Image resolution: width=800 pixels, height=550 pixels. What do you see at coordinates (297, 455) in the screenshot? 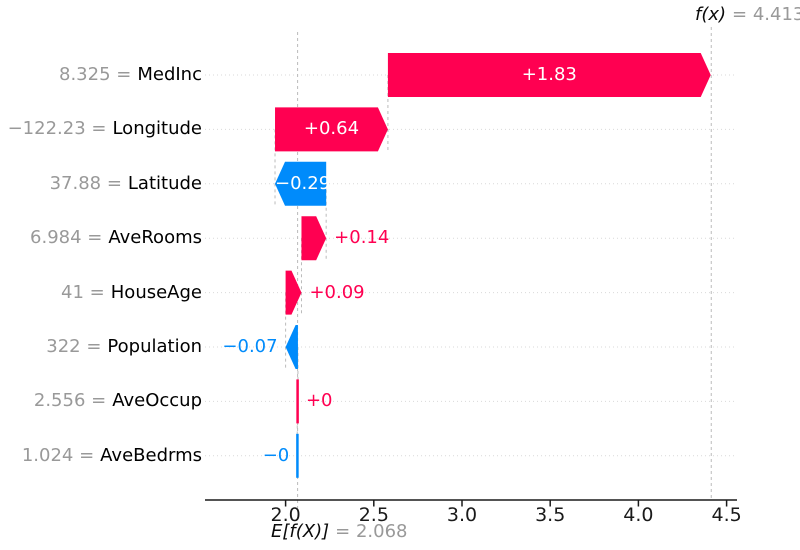
I see `bar-avebedrms` at bounding box center [297, 455].